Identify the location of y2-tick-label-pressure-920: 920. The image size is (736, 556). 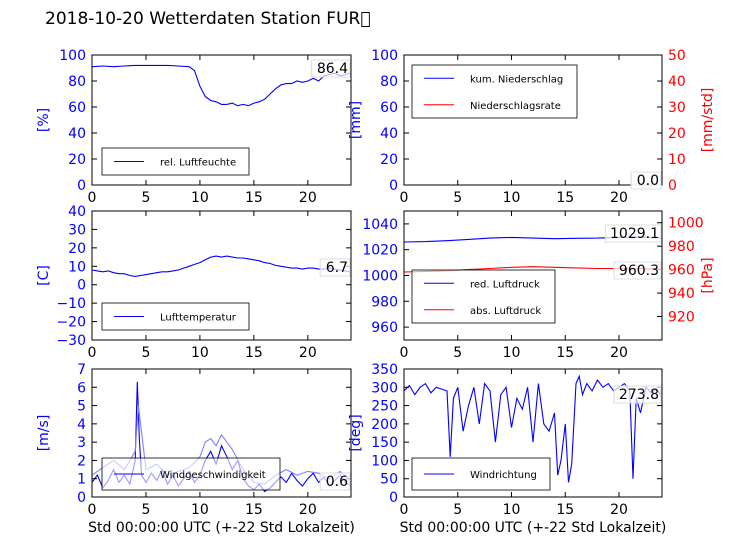
(681, 318).